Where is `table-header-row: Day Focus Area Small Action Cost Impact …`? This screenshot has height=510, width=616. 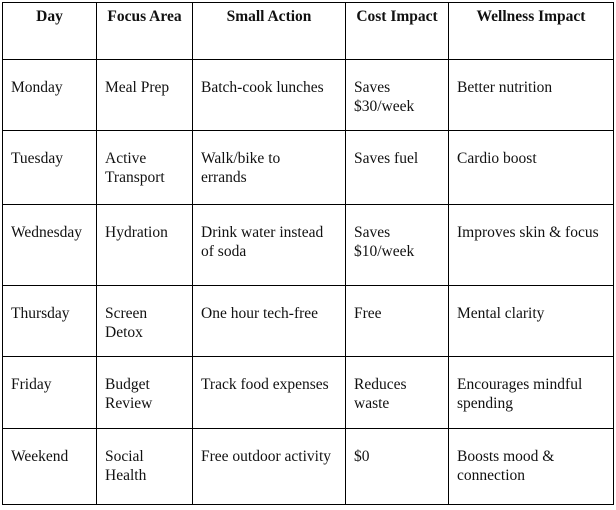 table-header-row: Day Focus Area Small Action Cost Impact … is located at coordinates (308, 31).